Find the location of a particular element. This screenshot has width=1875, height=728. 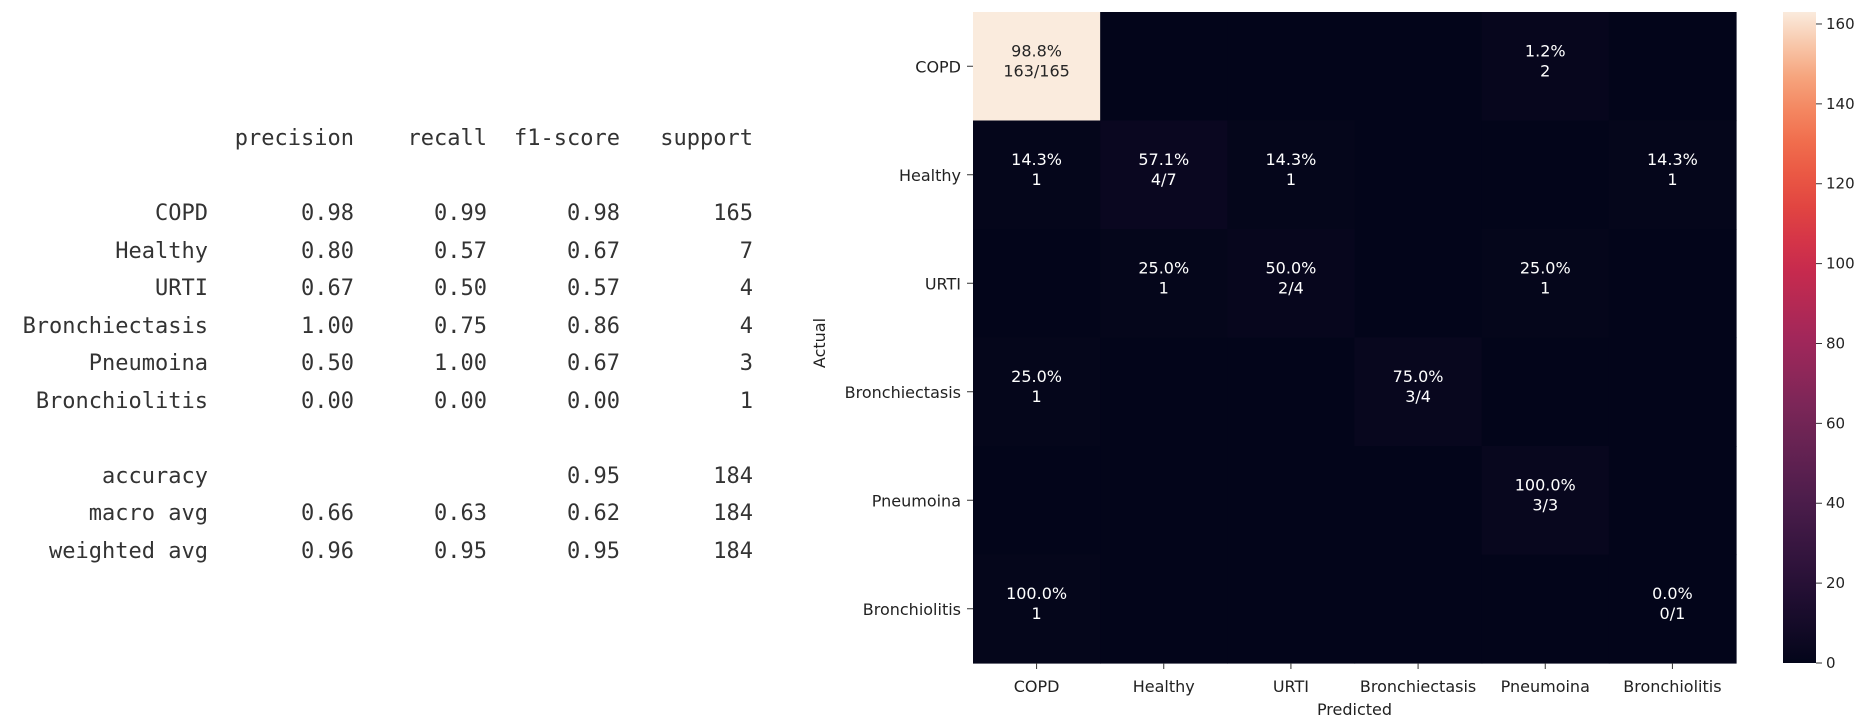

x-tick-label: COPD is located at coordinates (1037, 686).